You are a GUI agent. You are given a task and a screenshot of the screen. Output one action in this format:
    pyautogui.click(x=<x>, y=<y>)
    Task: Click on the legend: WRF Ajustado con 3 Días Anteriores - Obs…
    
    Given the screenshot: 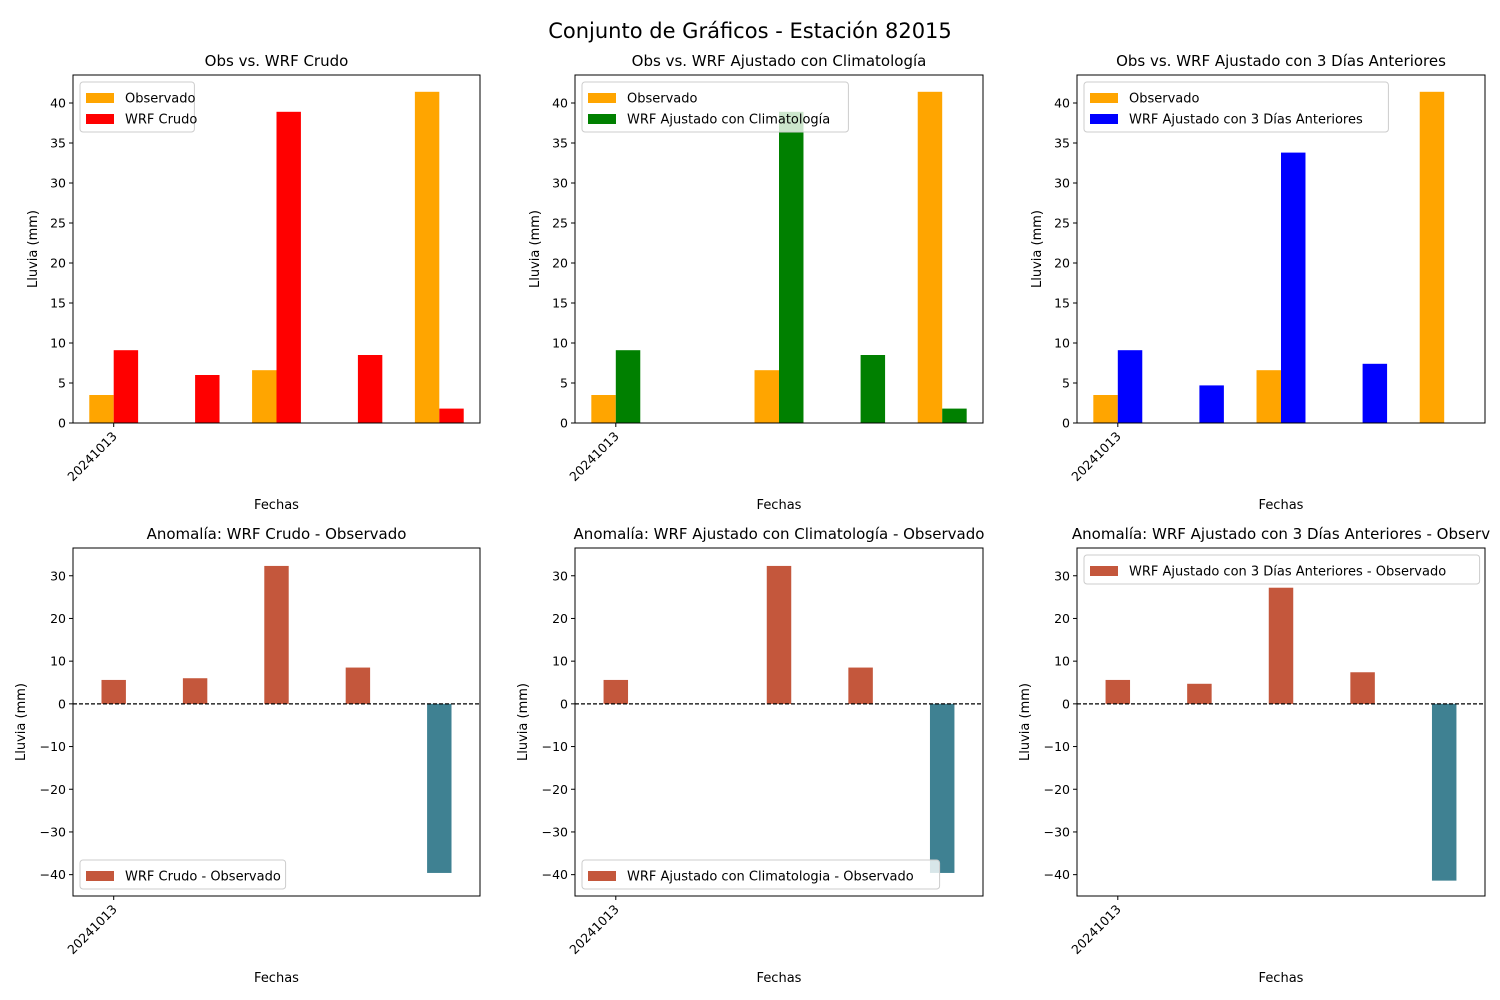 What is the action you would take?
    pyautogui.click(x=1282, y=569)
    